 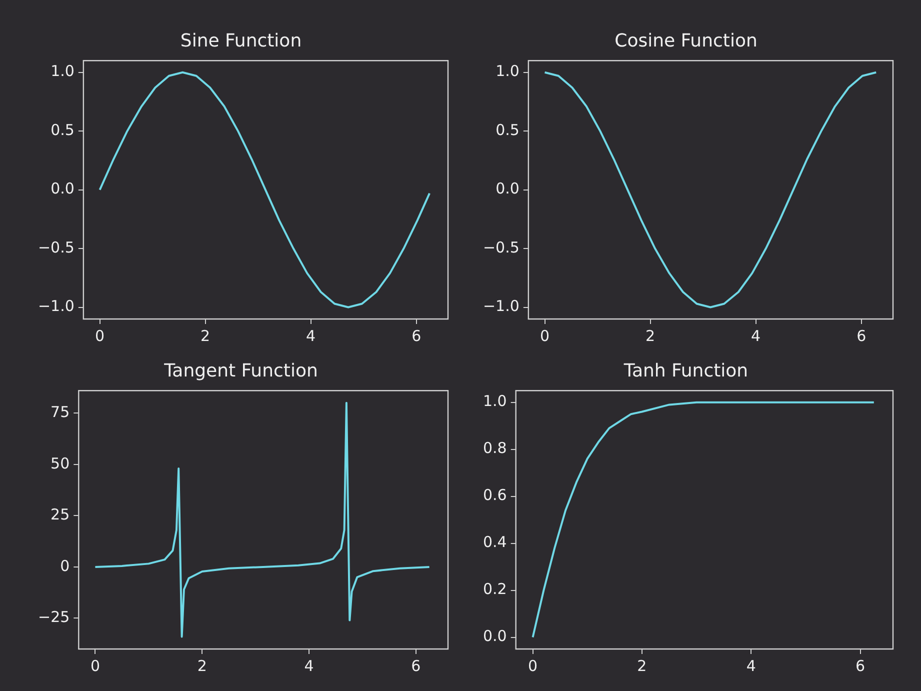 What do you see at coordinates (240, 371) in the screenshot?
I see `chart-title: Tangent Function` at bounding box center [240, 371].